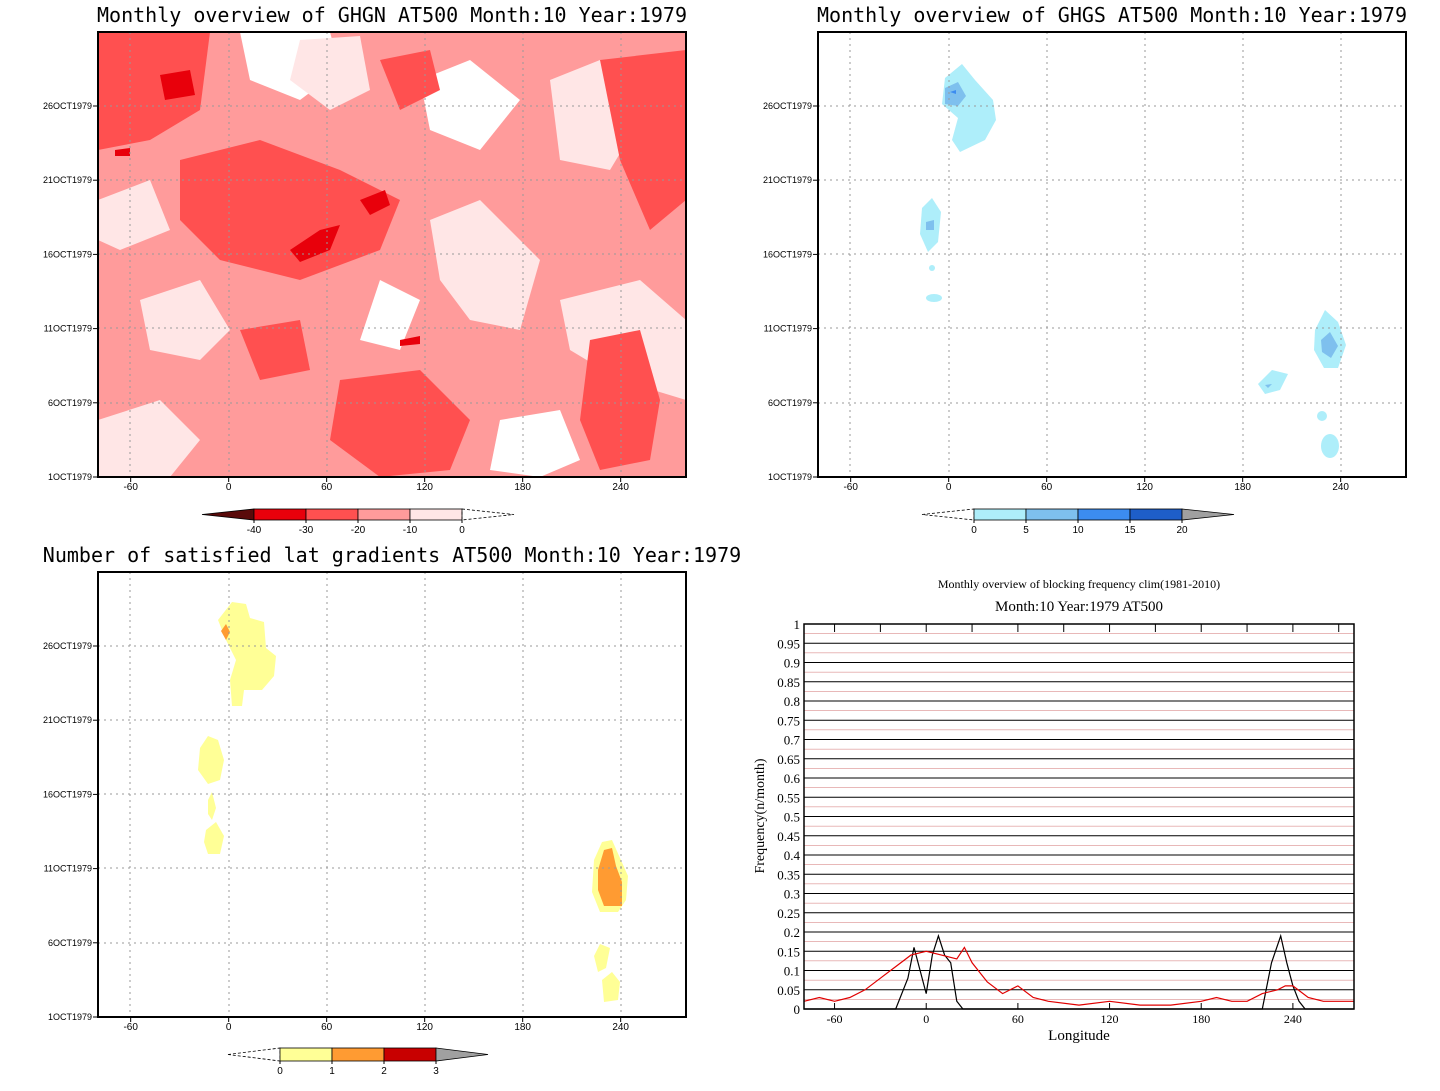 The width and height of the screenshot is (1440, 1091). Describe the element at coordinates (797, 1009) in the screenshot. I see `y-tick-label: 0` at that location.